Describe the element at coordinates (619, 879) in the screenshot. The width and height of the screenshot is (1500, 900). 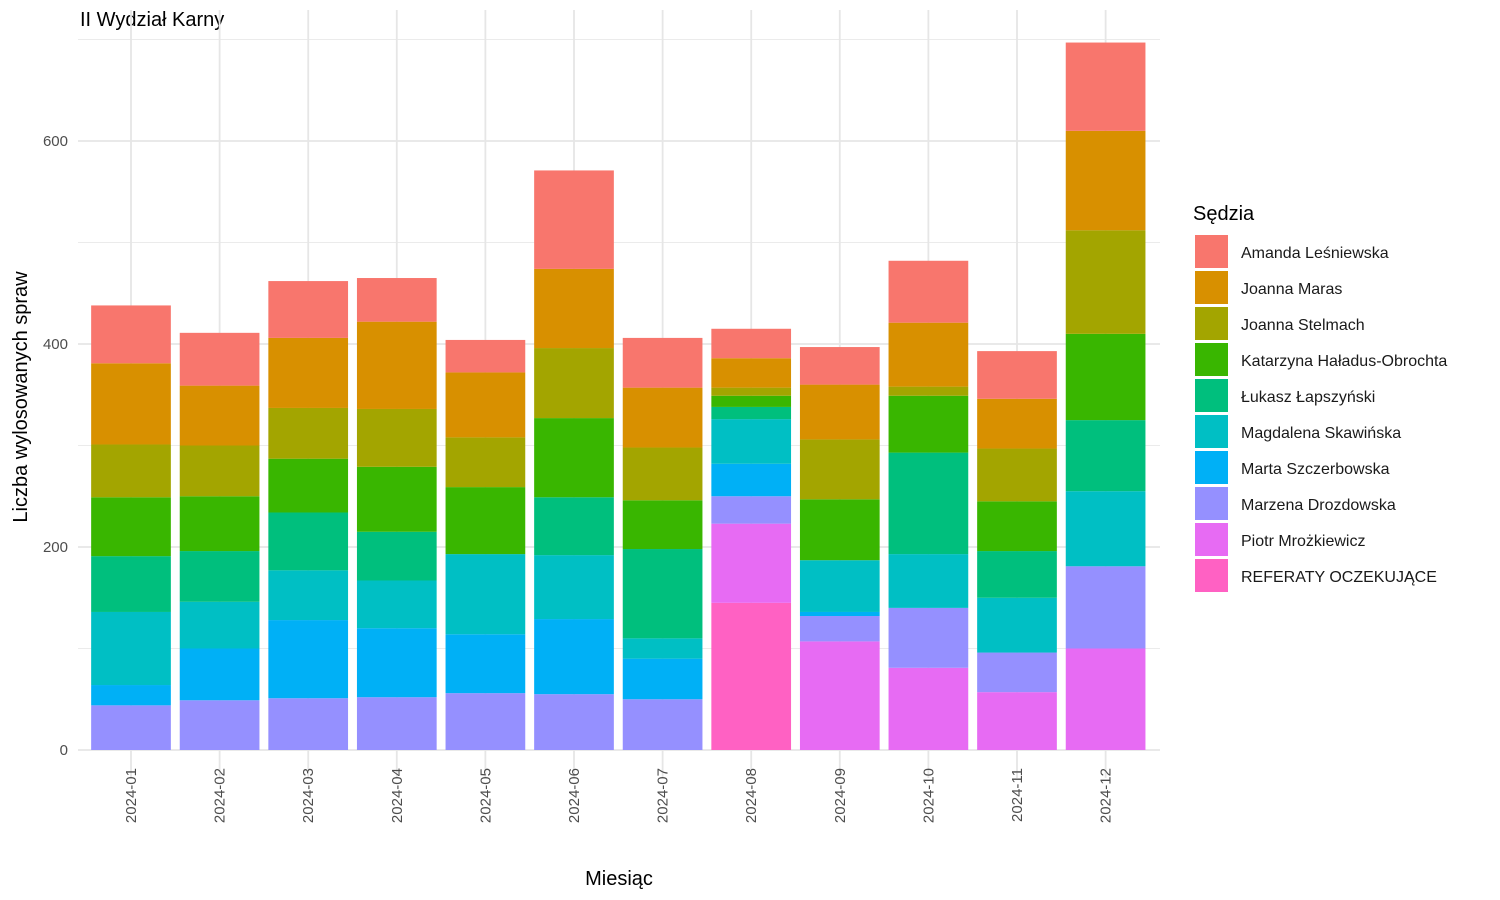
I see `x-axis-title: Miesiąc` at that location.